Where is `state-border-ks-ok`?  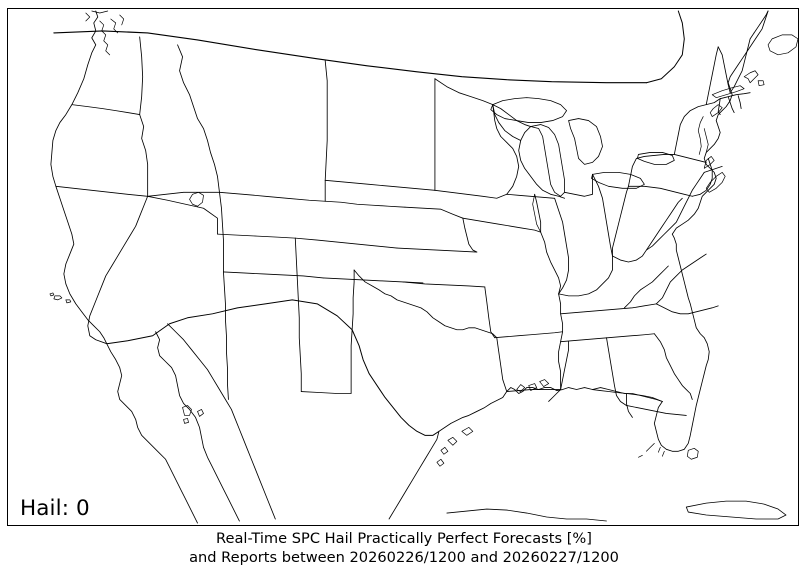 state-border-ks-ok is located at coordinates (444, 284).